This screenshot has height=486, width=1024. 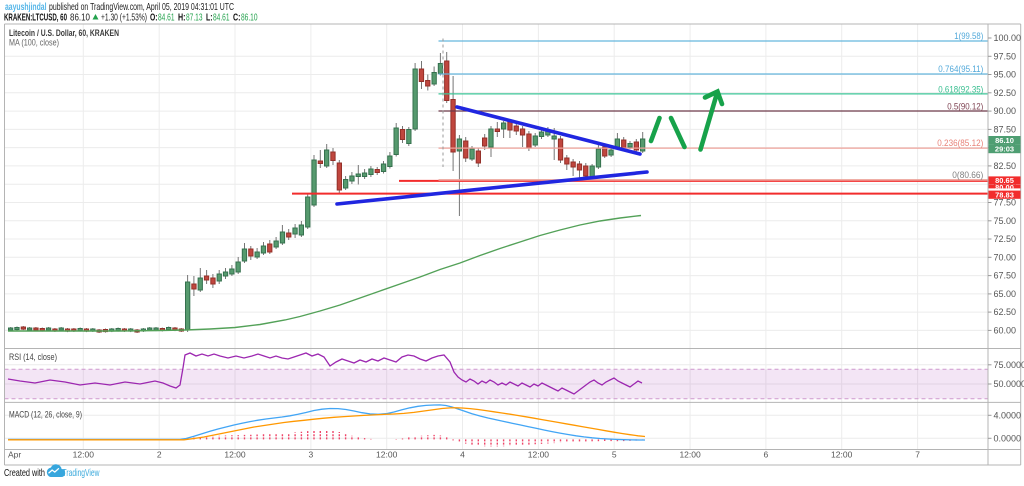 What do you see at coordinates (960, 90) in the screenshot?
I see `svg-text: 0.618(92.35)` at bounding box center [960, 90].